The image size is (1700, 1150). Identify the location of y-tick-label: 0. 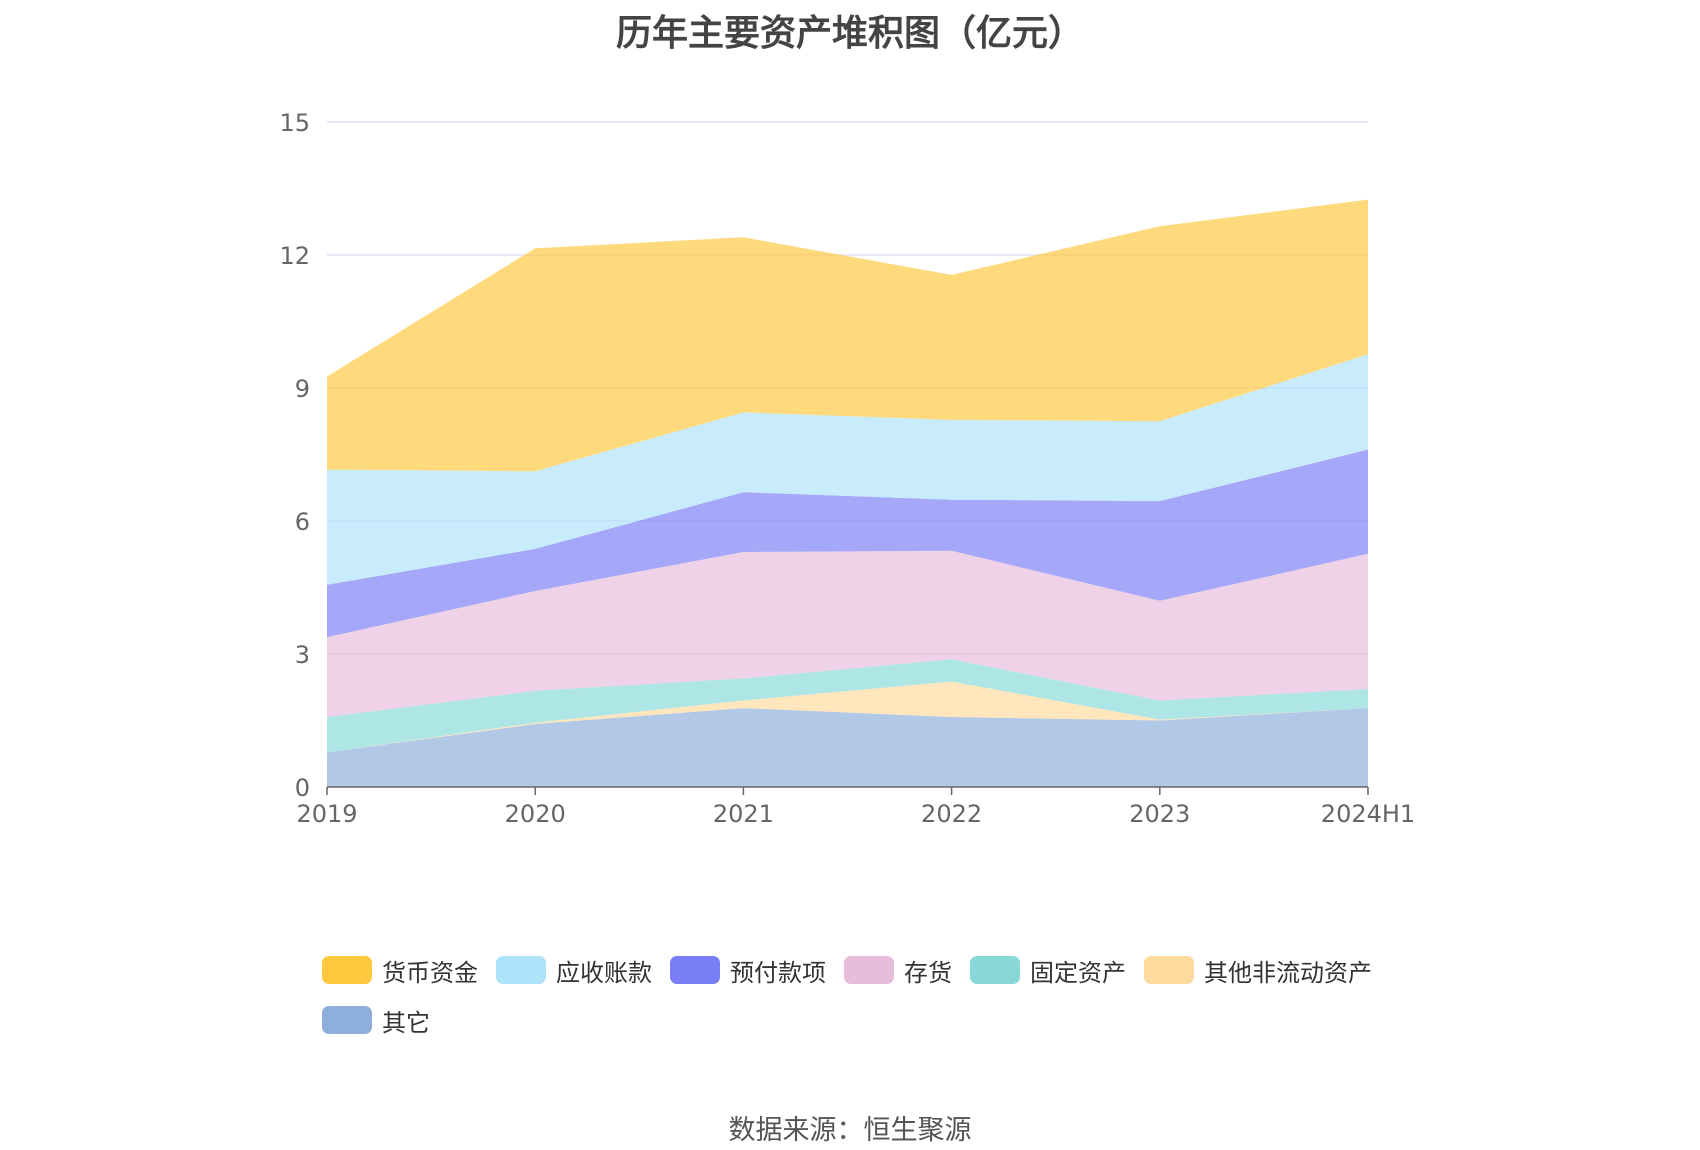
(302, 788).